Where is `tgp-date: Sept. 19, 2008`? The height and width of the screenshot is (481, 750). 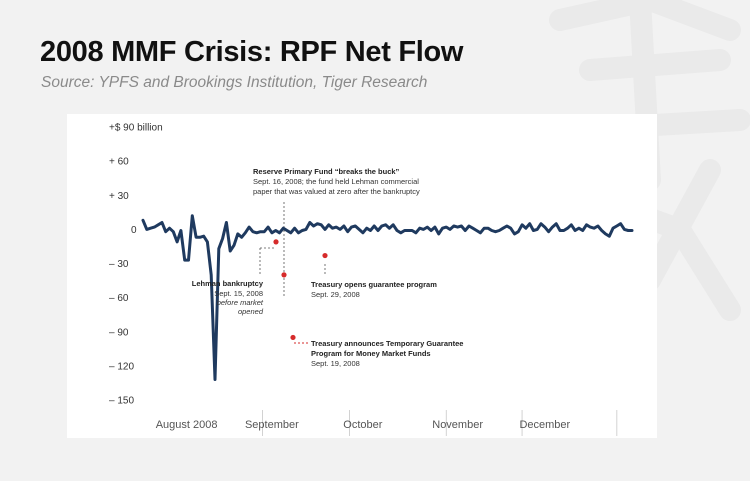 tgp-date: Sept. 19, 2008 is located at coordinates (335, 363).